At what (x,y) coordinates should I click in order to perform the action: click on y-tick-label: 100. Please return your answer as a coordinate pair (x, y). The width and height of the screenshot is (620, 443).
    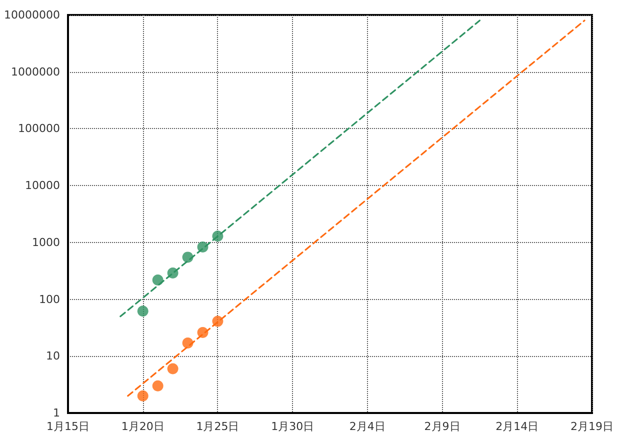
    Looking at the image, I should click on (49, 299).